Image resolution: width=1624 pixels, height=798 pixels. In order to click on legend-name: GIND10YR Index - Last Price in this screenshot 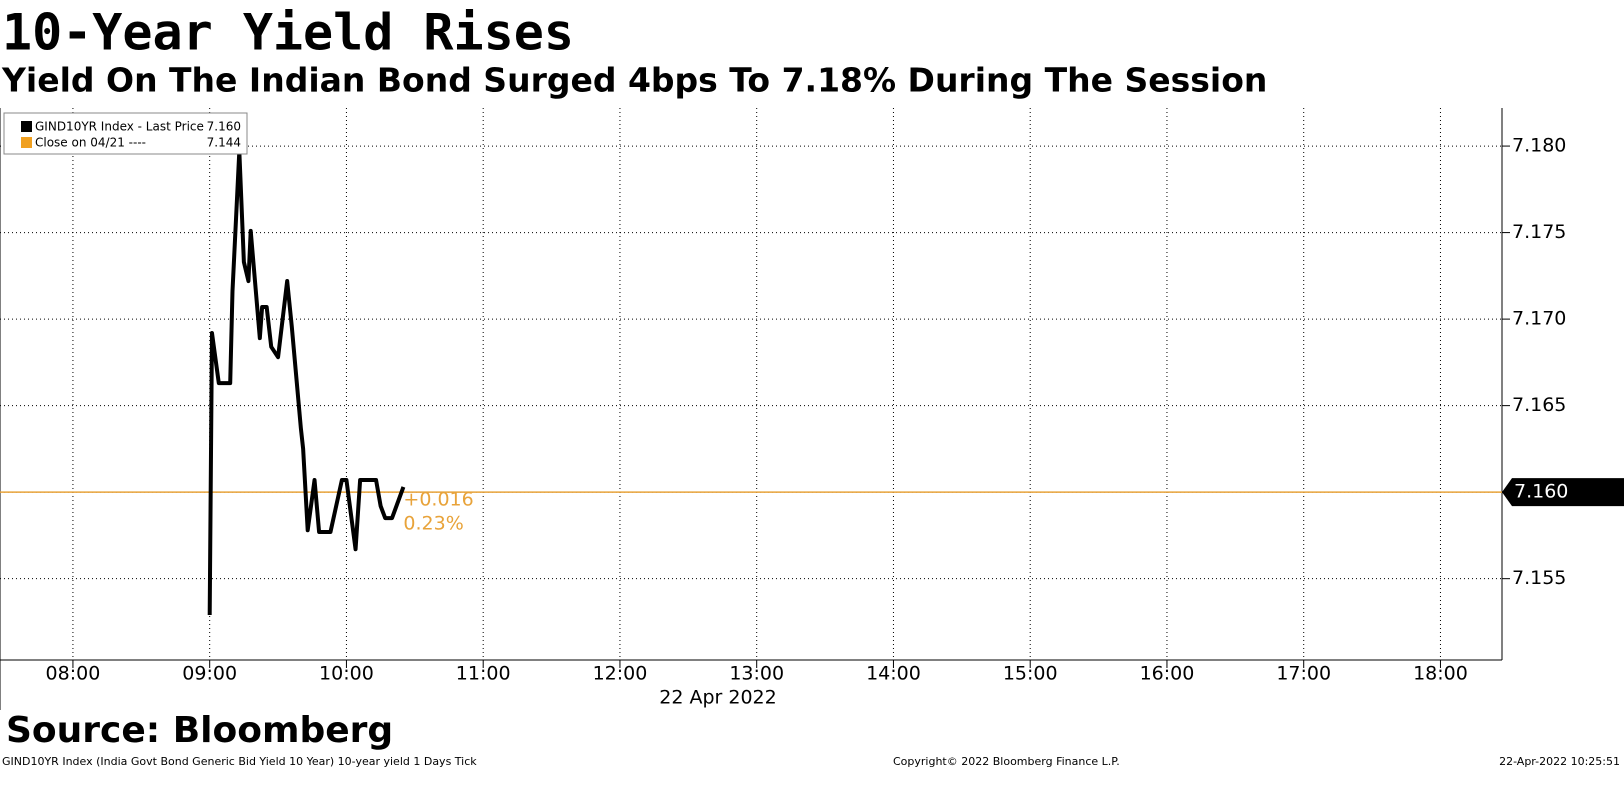, I will do `click(119, 127)`.